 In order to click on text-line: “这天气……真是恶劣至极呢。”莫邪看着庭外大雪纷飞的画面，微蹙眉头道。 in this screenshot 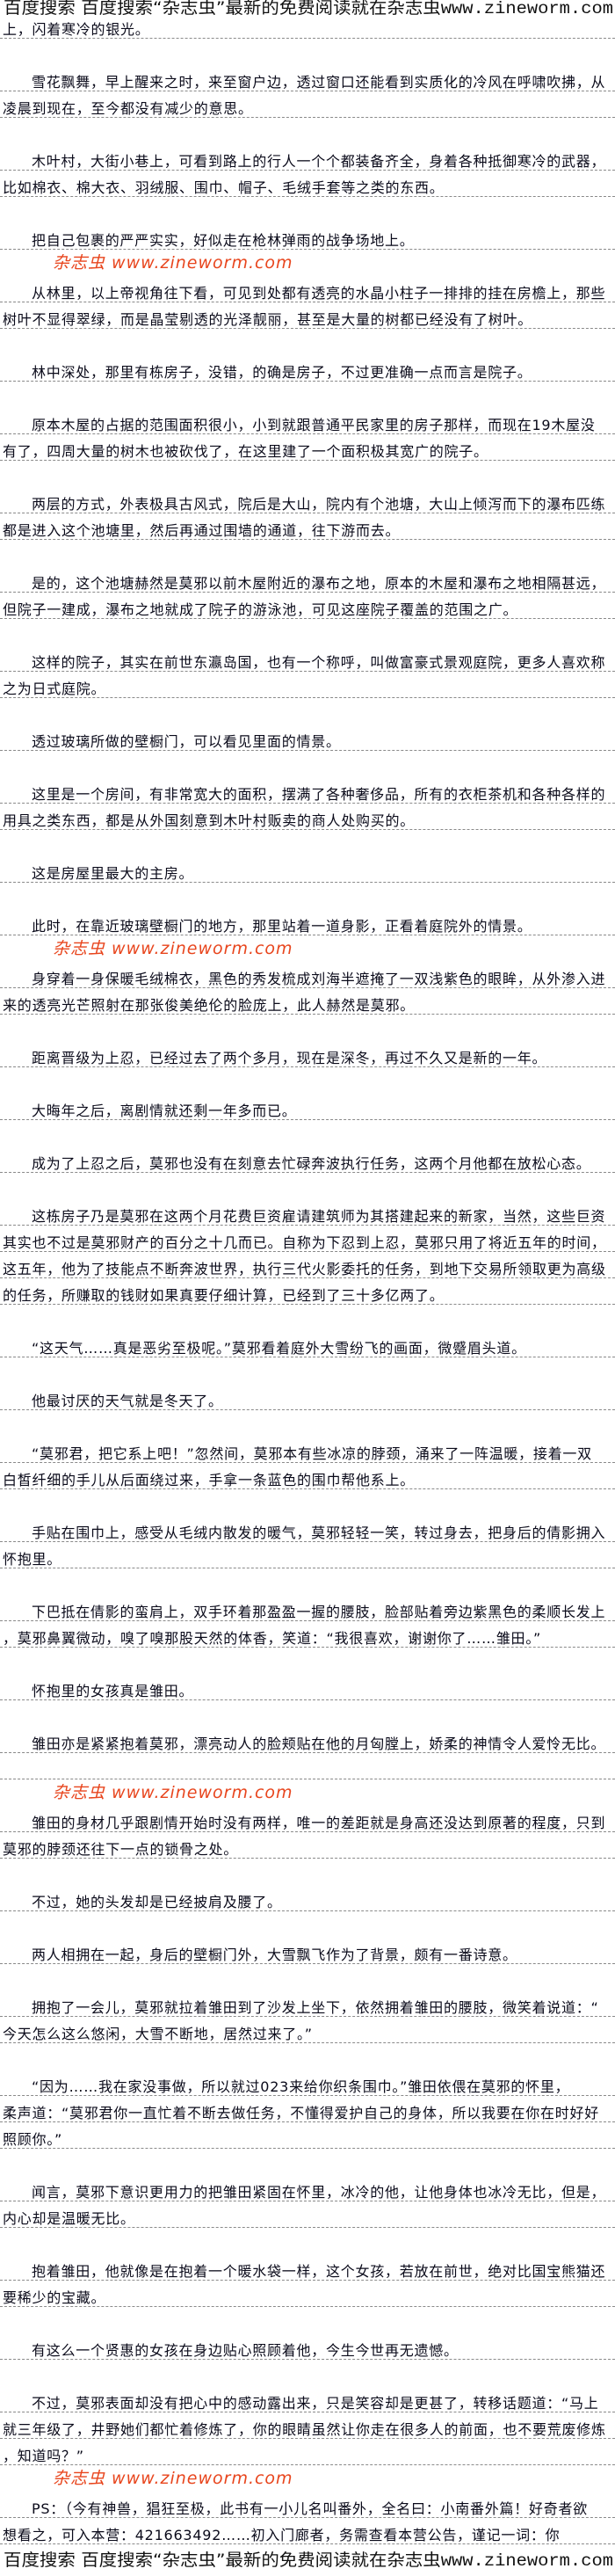, I will do `click(307, 1344)`.